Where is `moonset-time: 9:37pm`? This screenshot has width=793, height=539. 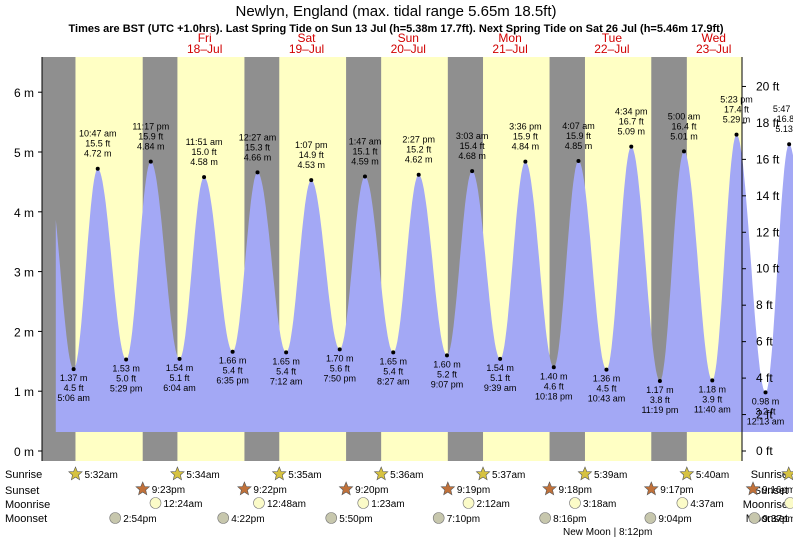 moonset-time: 9:37pm is located at coordinates (777, 519).